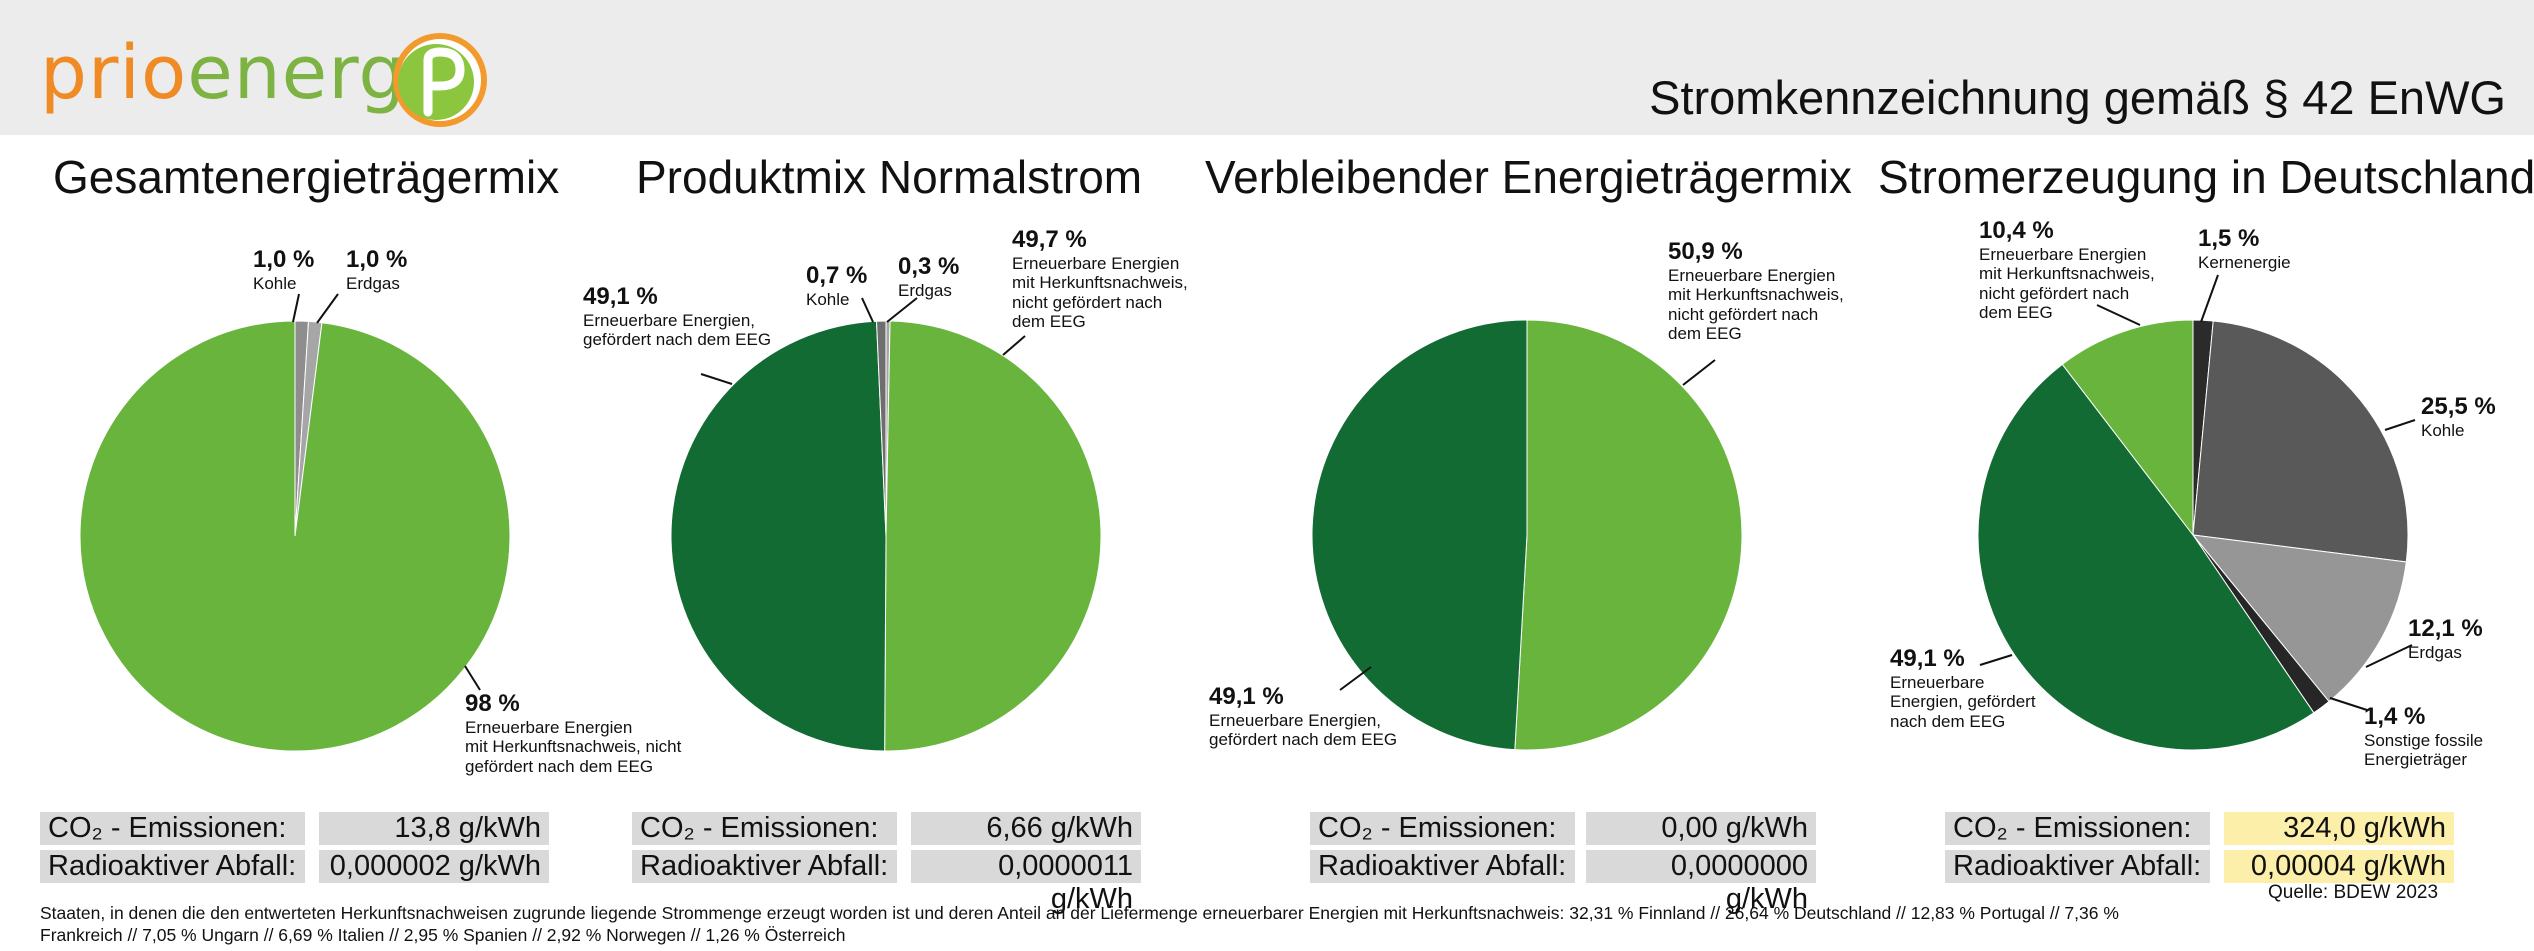 The width and height of the screenshot is (2534, 951). Describe the element at coordinates (2077, 866) in the screenshot. I see `waste-label-4: Radioaktiver Abfall:` at that location.